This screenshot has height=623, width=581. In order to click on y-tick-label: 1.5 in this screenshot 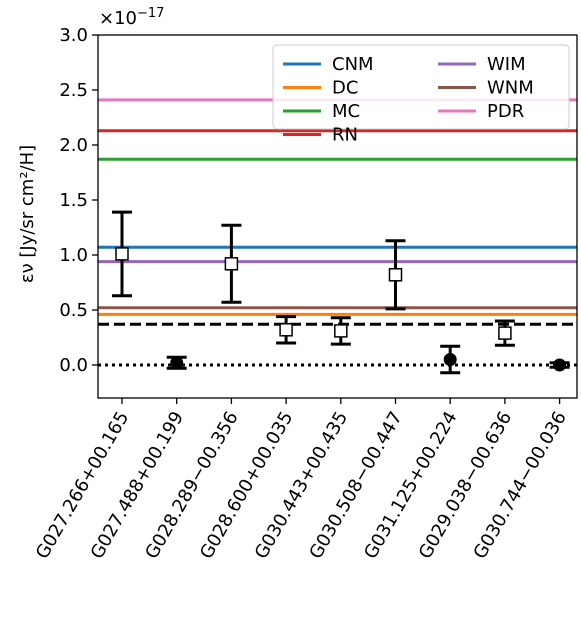, I will do `click(73, 200)`.